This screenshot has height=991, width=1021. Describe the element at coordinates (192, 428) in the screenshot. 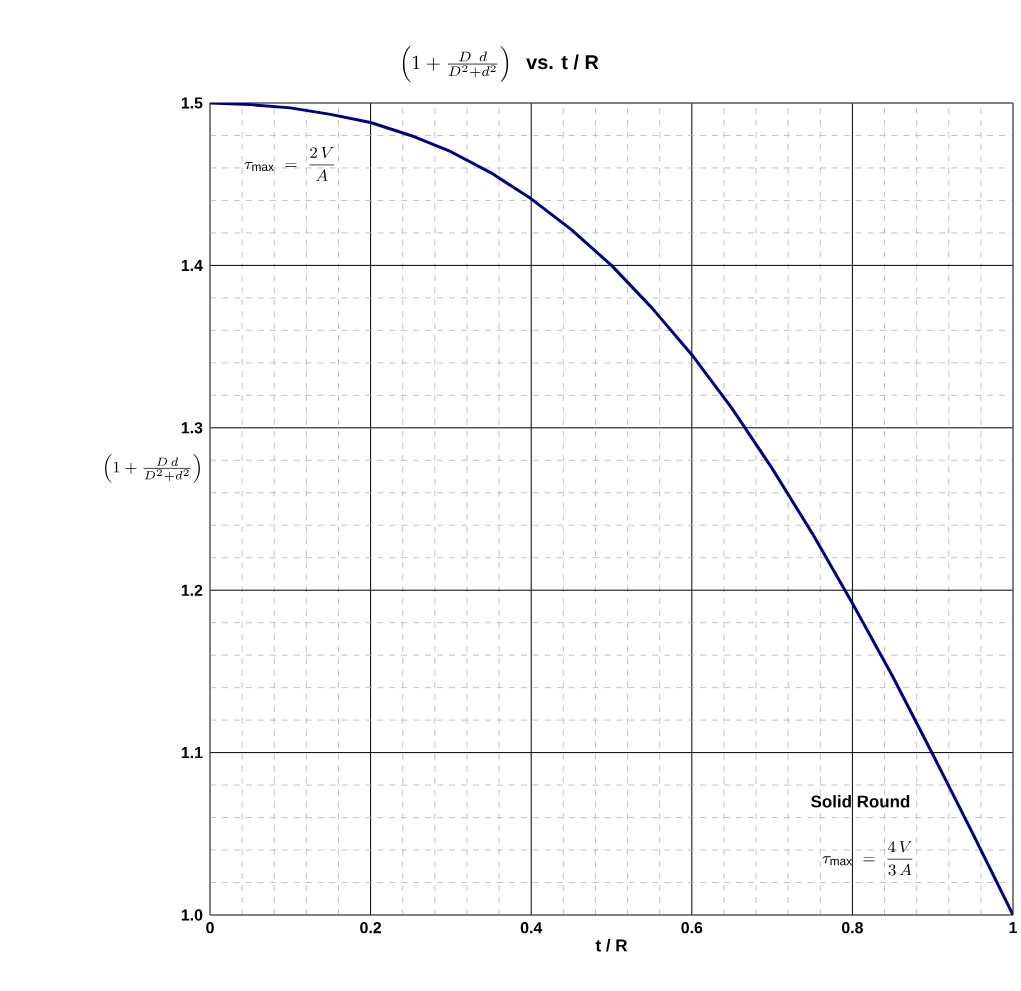

I see `y-tick-label: 1.3` at that location.